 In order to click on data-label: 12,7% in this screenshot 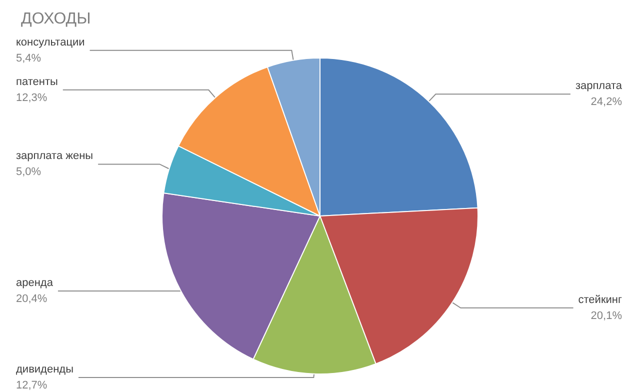, I will do `click(32, 386)`.